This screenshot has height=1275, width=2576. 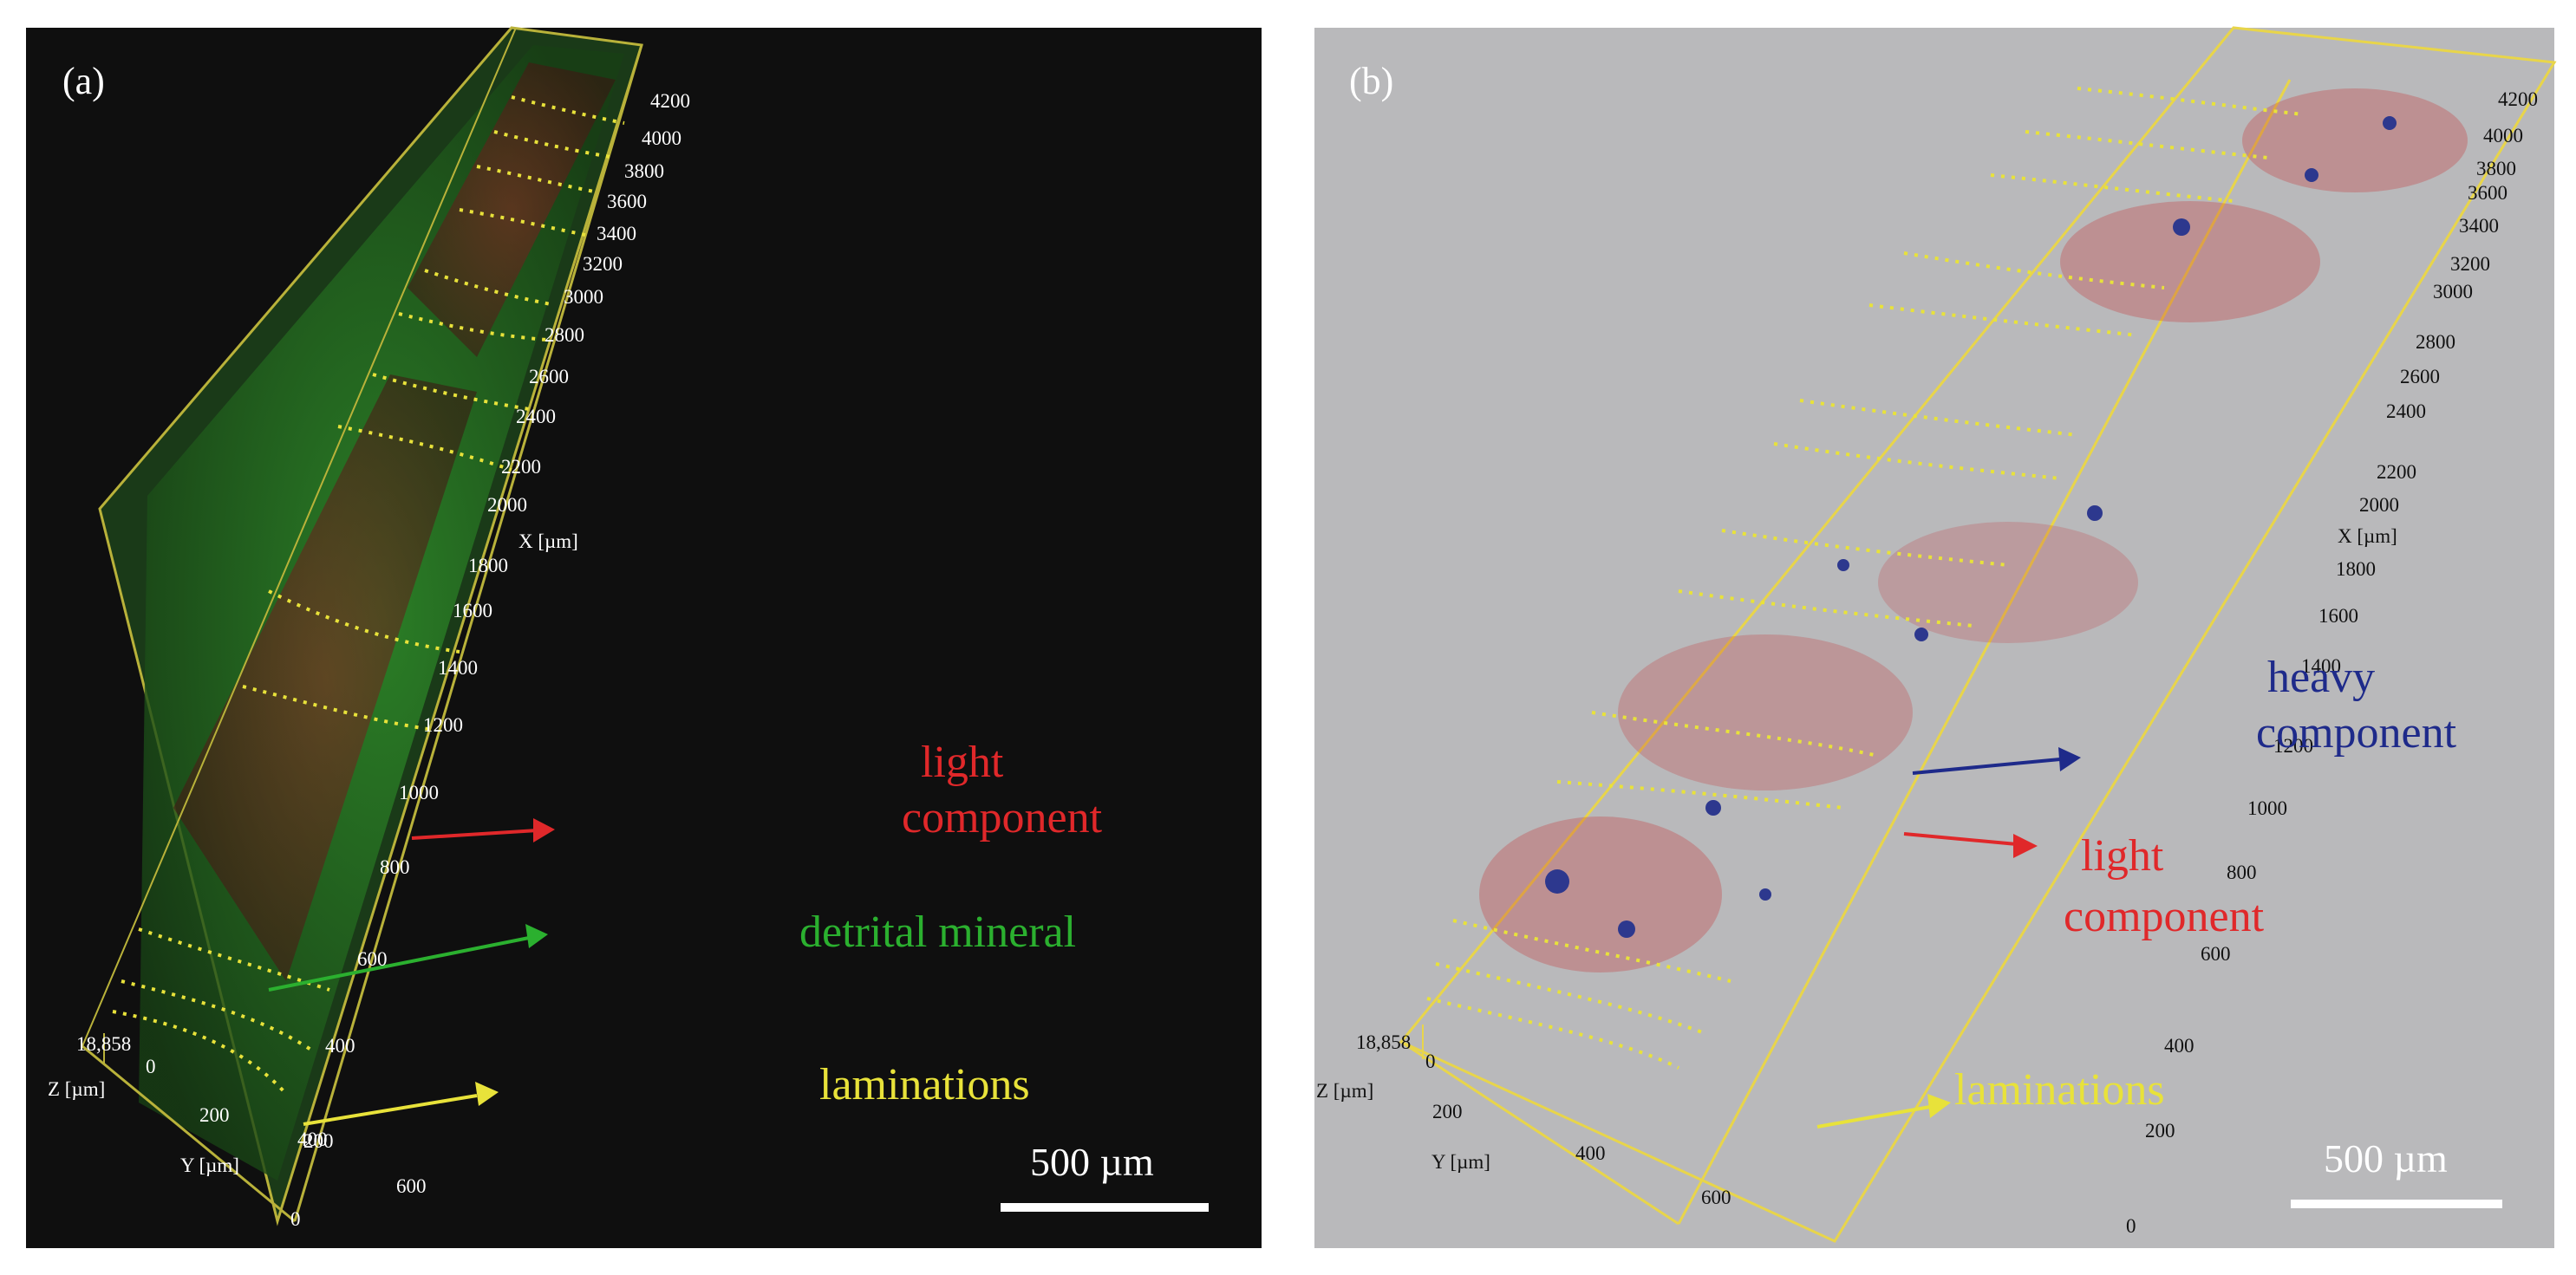 What do you see at coordinates (2059, 1090) in the screenshot?
I see `laminations-label-b: laminations` at bounding box center [2059, 1090].